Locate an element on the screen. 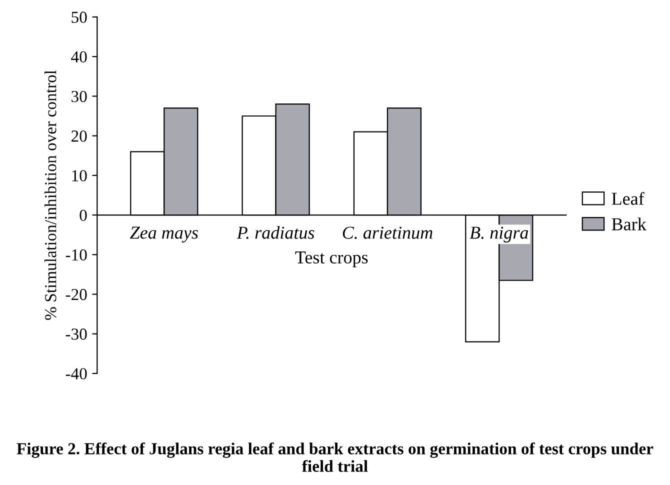 The image size is (670, 485). x-tick-label: C. arietinum is located at coordinates (387, 232).